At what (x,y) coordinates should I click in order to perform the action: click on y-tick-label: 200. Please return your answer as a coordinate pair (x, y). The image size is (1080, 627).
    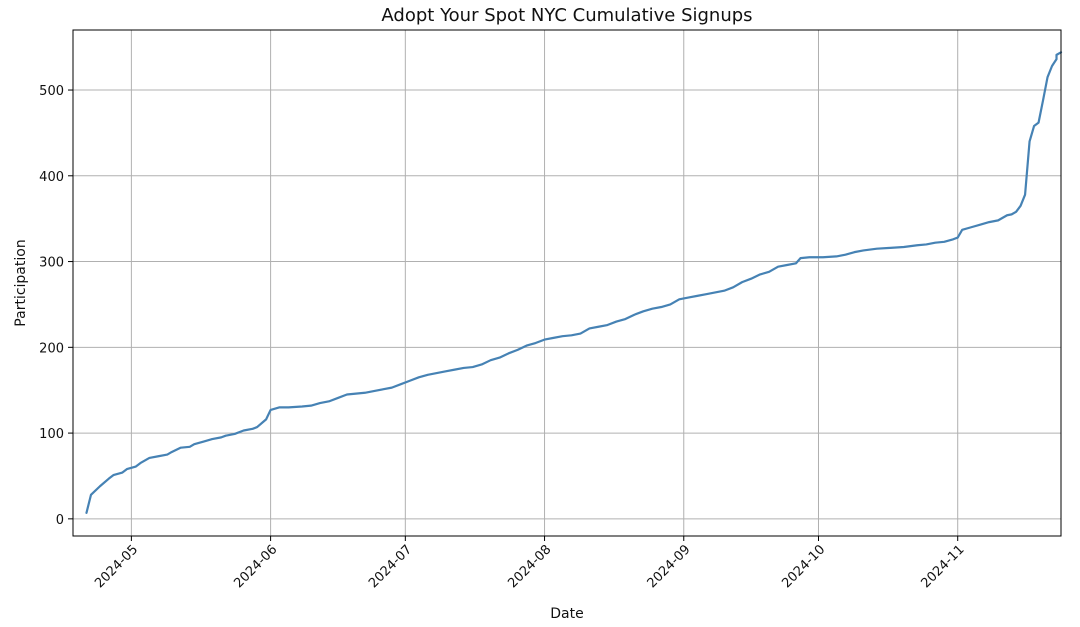
    Looking at the image, I should click on (51, 348).